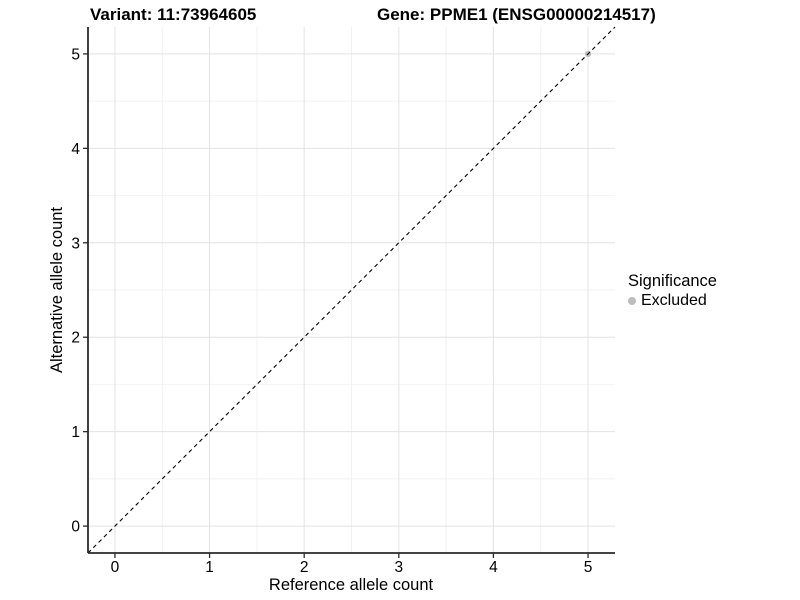 This screenshot has height=600, width=800. I want to click on x-tick-label: 4, so click(493, 567).